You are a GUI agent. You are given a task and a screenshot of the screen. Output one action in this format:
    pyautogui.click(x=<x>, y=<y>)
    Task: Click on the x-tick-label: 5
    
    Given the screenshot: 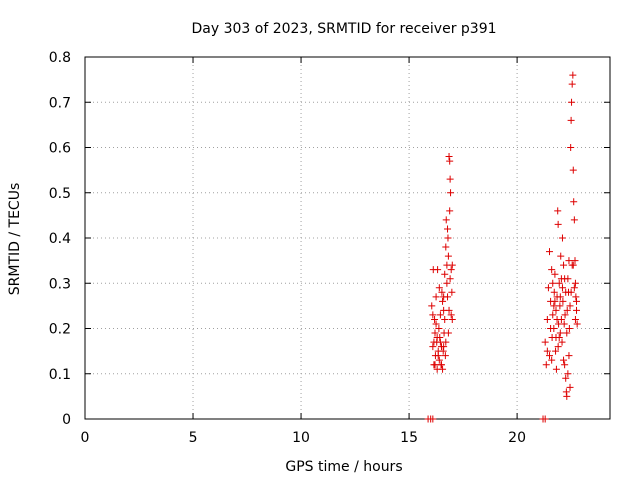 What is the action you would take?
    pyautogui.click(x=193, y=438)
    